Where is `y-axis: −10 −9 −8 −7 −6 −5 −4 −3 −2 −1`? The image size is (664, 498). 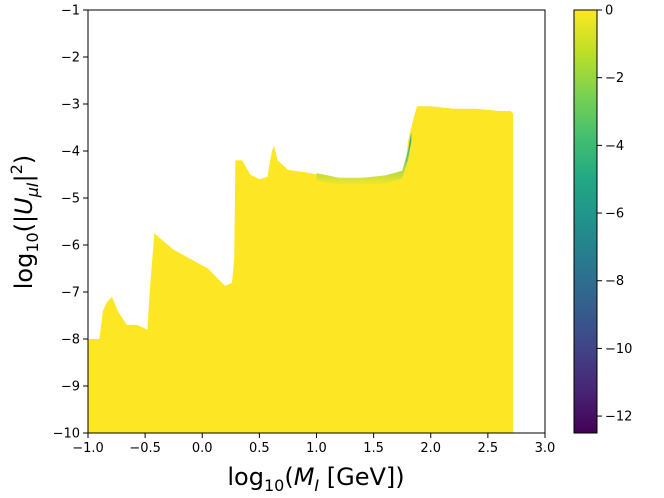
y-axis: −10 −9 −8 −7 −6 −5 −4 −3 −2 −1 is located at coordinates (70, 223).